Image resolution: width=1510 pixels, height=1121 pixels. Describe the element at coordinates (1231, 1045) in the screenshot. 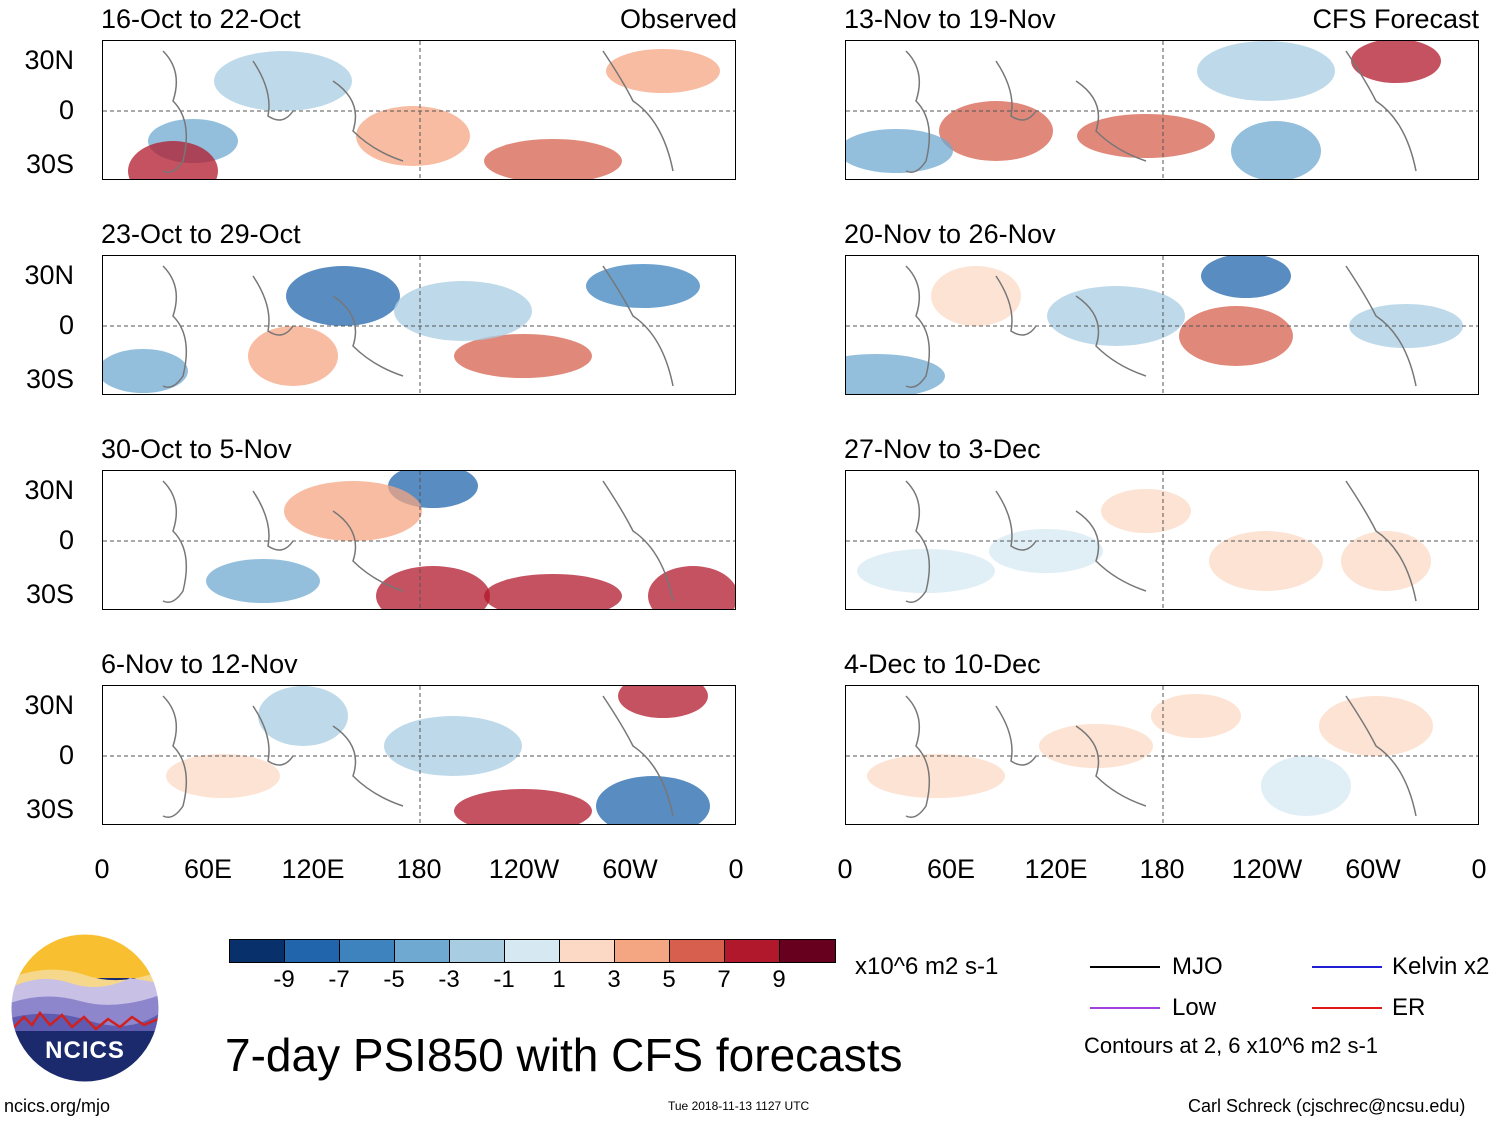

I see `legend-contours-note: Contours at 2, 6 x10^6 m2 s-1` at that location.